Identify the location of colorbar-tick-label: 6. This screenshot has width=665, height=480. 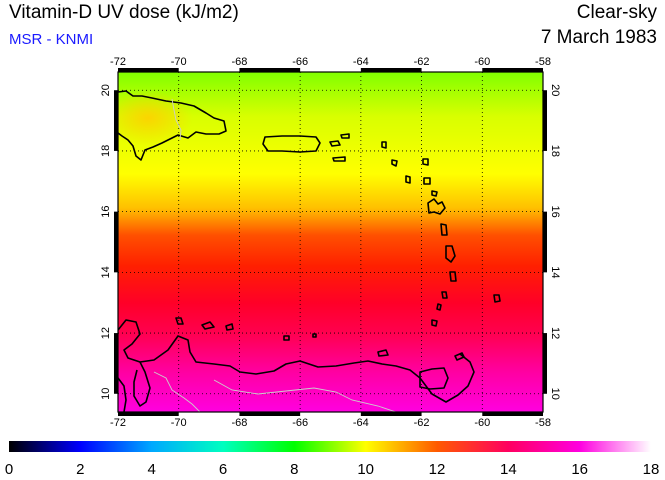
(223, 469).